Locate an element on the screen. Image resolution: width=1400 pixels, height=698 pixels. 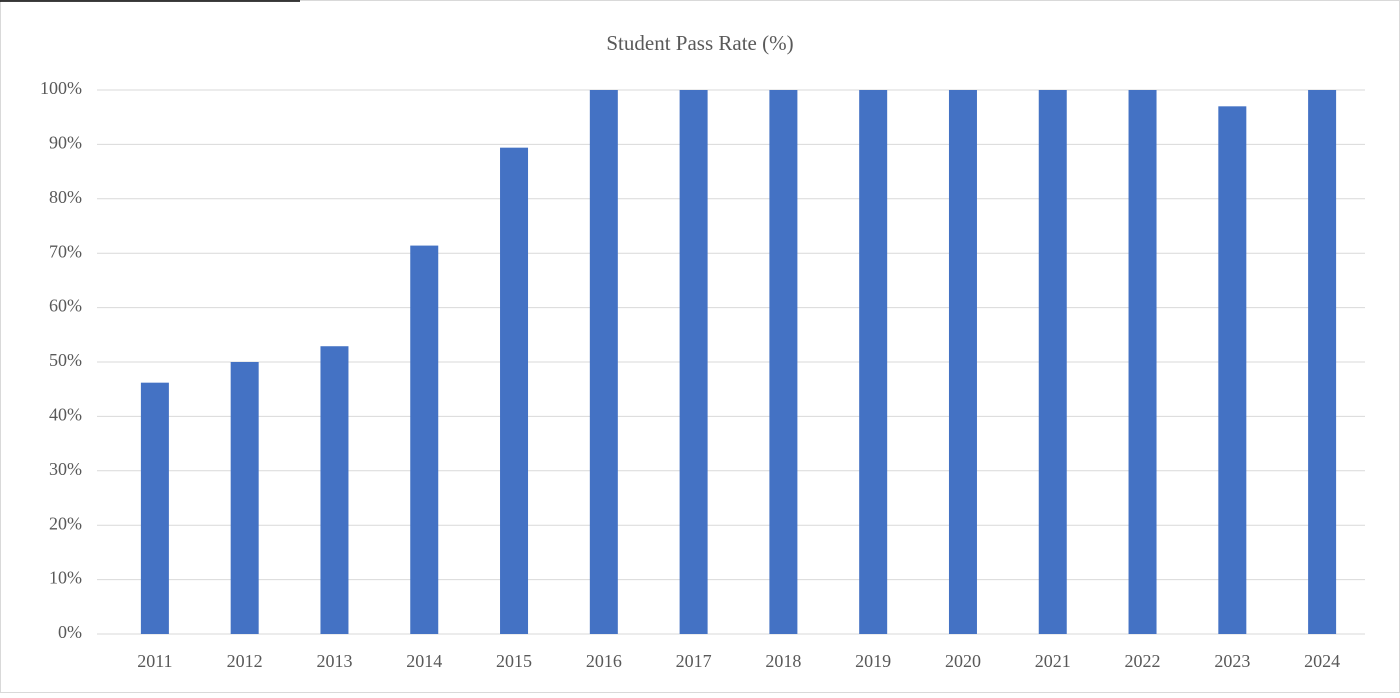
x-tick-label: 2014 is located at coordinates (424, 661).